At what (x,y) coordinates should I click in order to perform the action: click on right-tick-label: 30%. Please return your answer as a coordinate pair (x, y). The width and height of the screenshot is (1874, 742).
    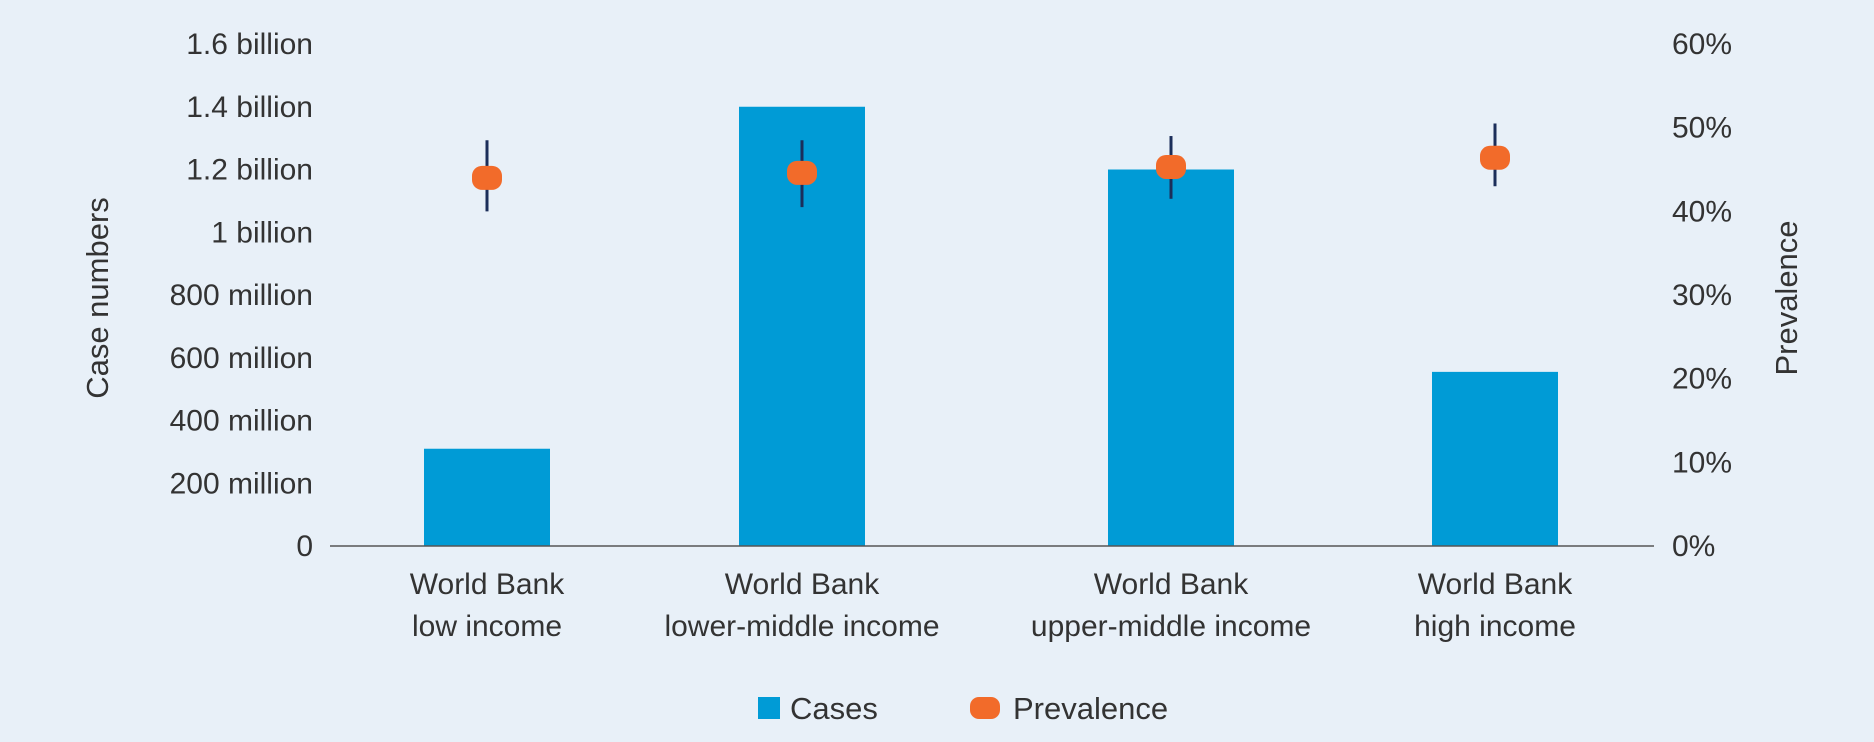
    Looking at the image, I should click on (1702, 295).